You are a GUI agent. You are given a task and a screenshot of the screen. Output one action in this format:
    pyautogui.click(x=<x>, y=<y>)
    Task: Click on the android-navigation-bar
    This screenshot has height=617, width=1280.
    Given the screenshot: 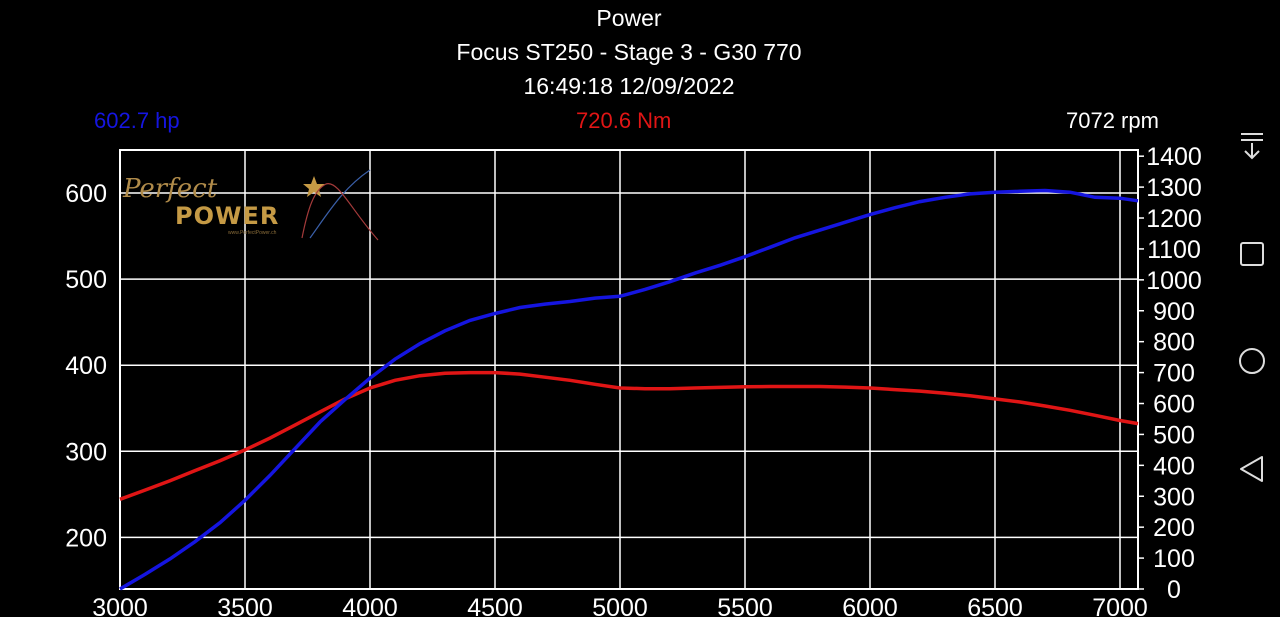 What is the action you would take?
    pyautogui.click(x=1251, y=308)
    